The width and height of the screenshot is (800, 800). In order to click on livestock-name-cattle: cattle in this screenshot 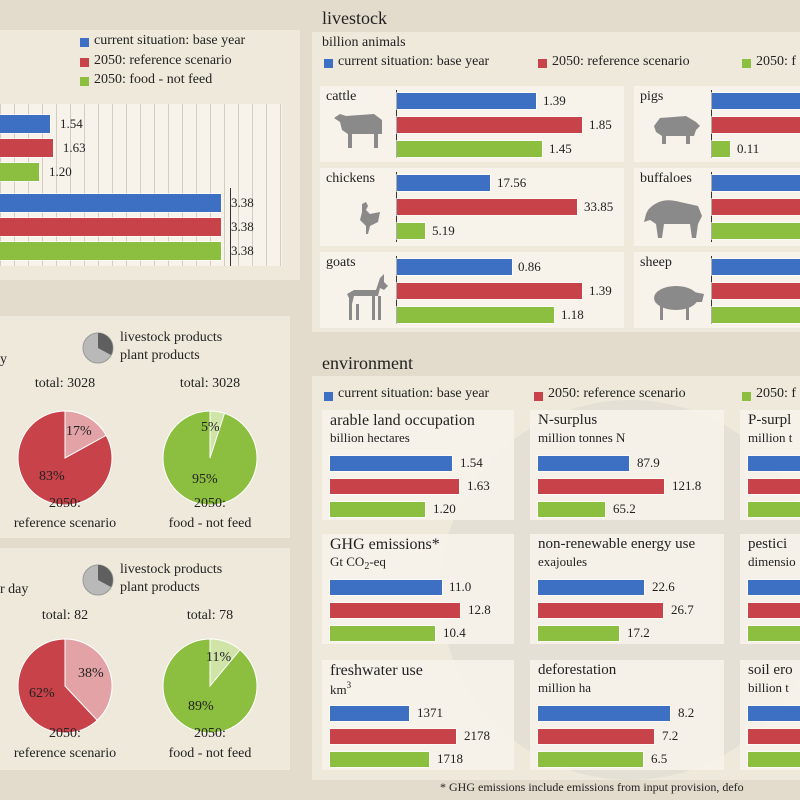, I will do `click(341, 96)`.